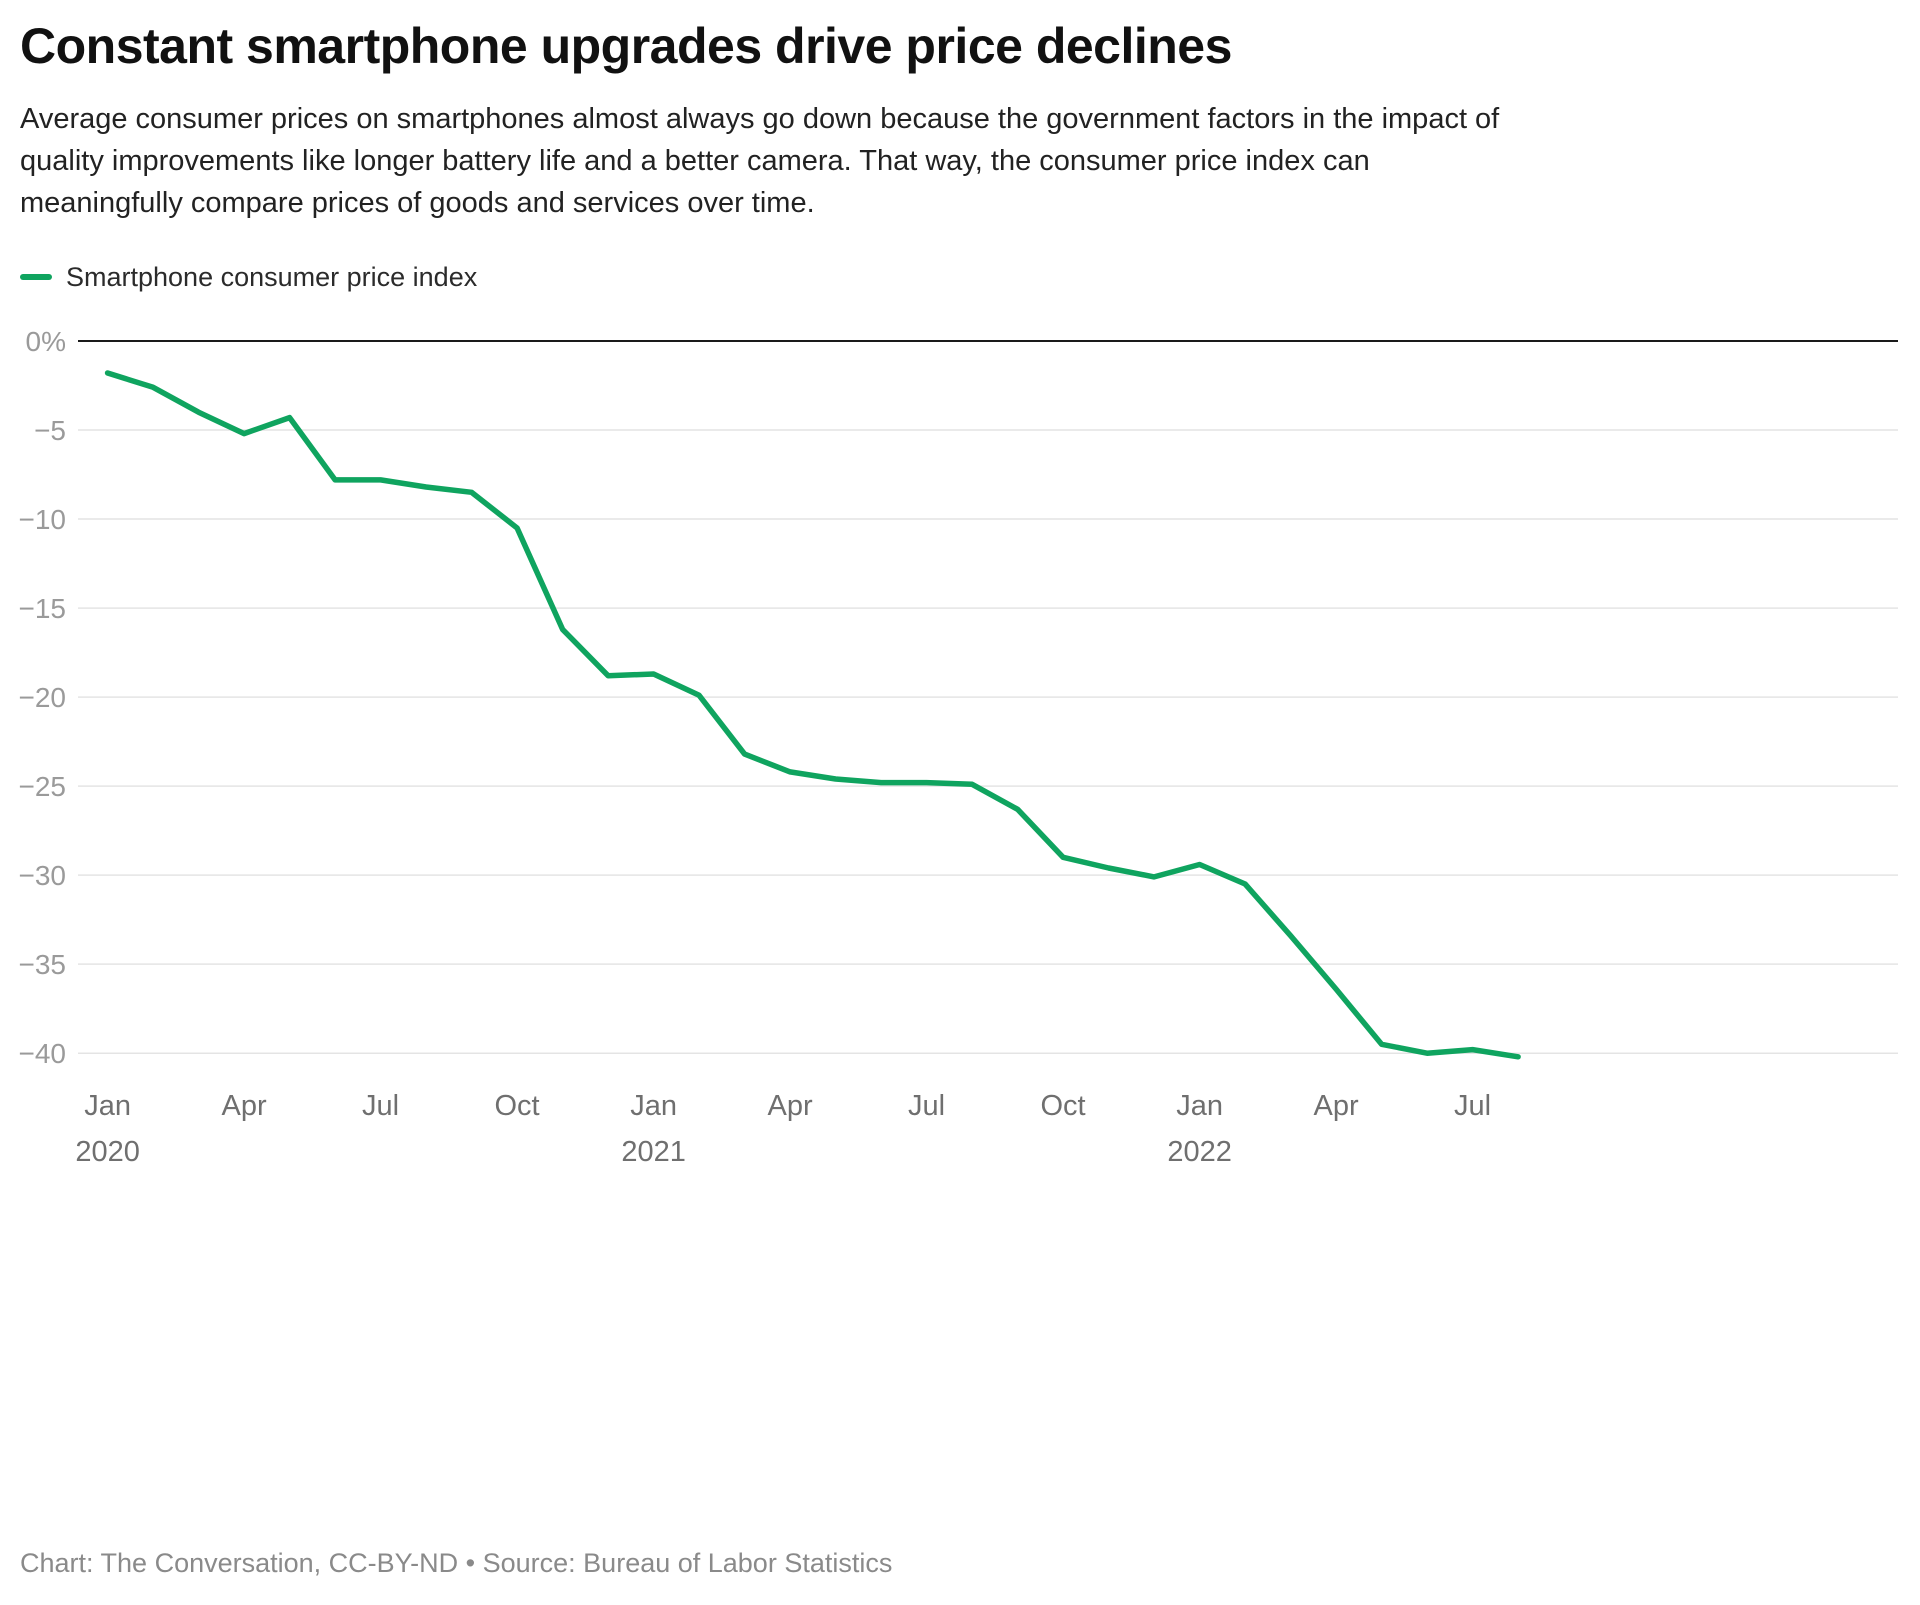 This screenshot has height=1605, width=1920. I want to click on y-tick-label: −30, so click(43, 875).